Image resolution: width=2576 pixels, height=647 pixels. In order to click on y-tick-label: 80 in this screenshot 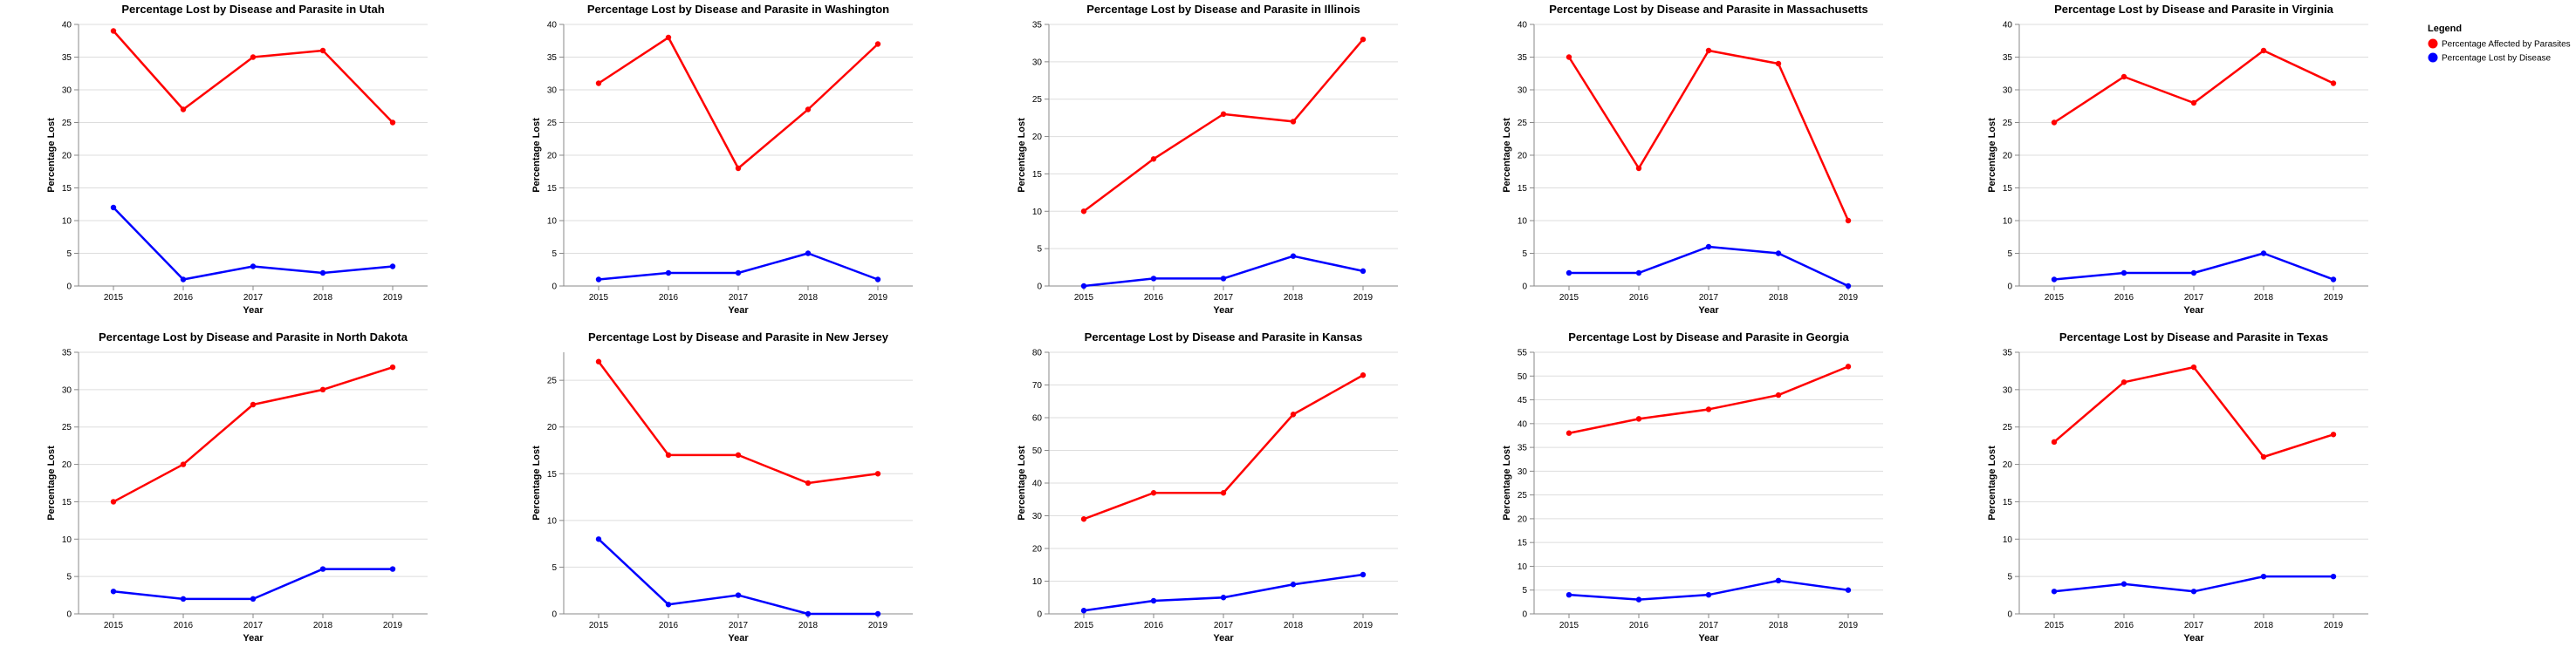, I will do `click(1037, 354)`.